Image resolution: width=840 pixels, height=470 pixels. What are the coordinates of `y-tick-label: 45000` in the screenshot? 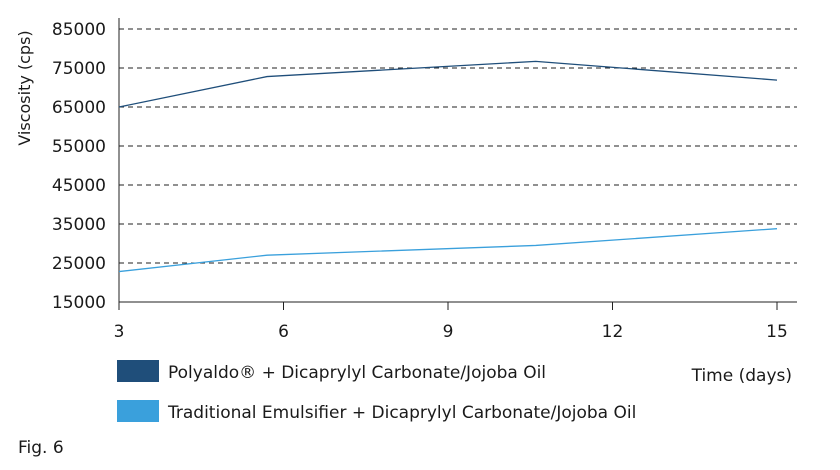 It's located at (79, 186).